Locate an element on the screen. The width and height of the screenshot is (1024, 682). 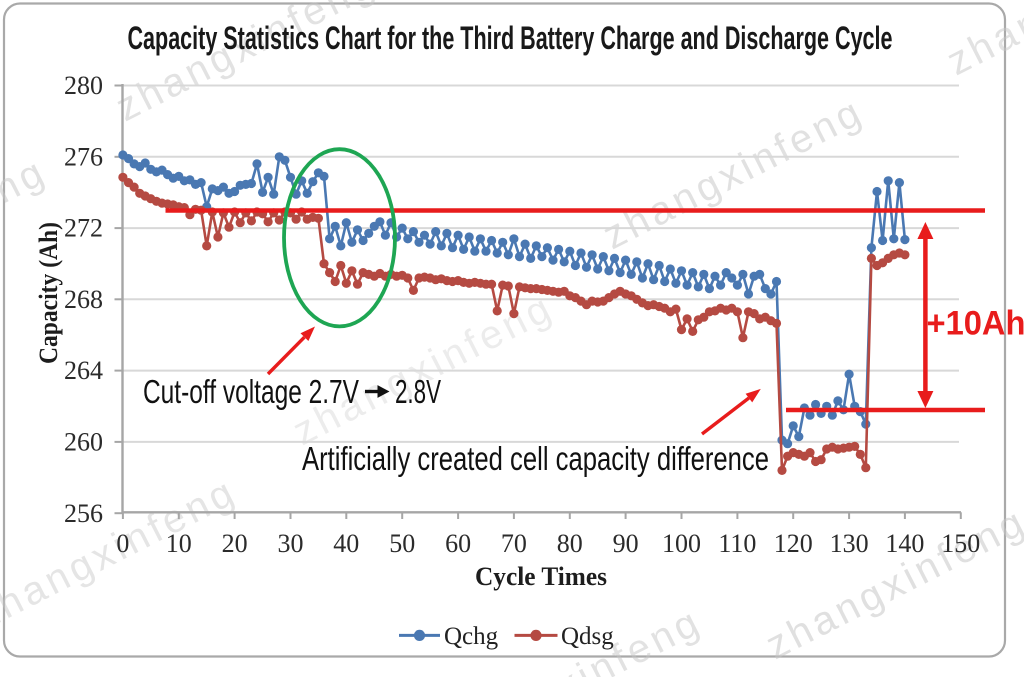
svg-text: 0 is located at coordinates (122, 543).